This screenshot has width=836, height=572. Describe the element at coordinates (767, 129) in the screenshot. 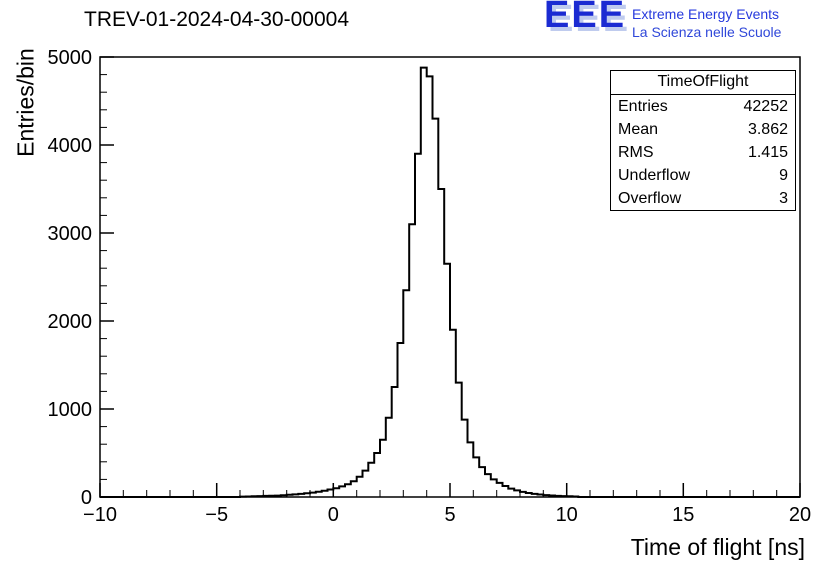

I see `stat-value: 3.862` at that location.